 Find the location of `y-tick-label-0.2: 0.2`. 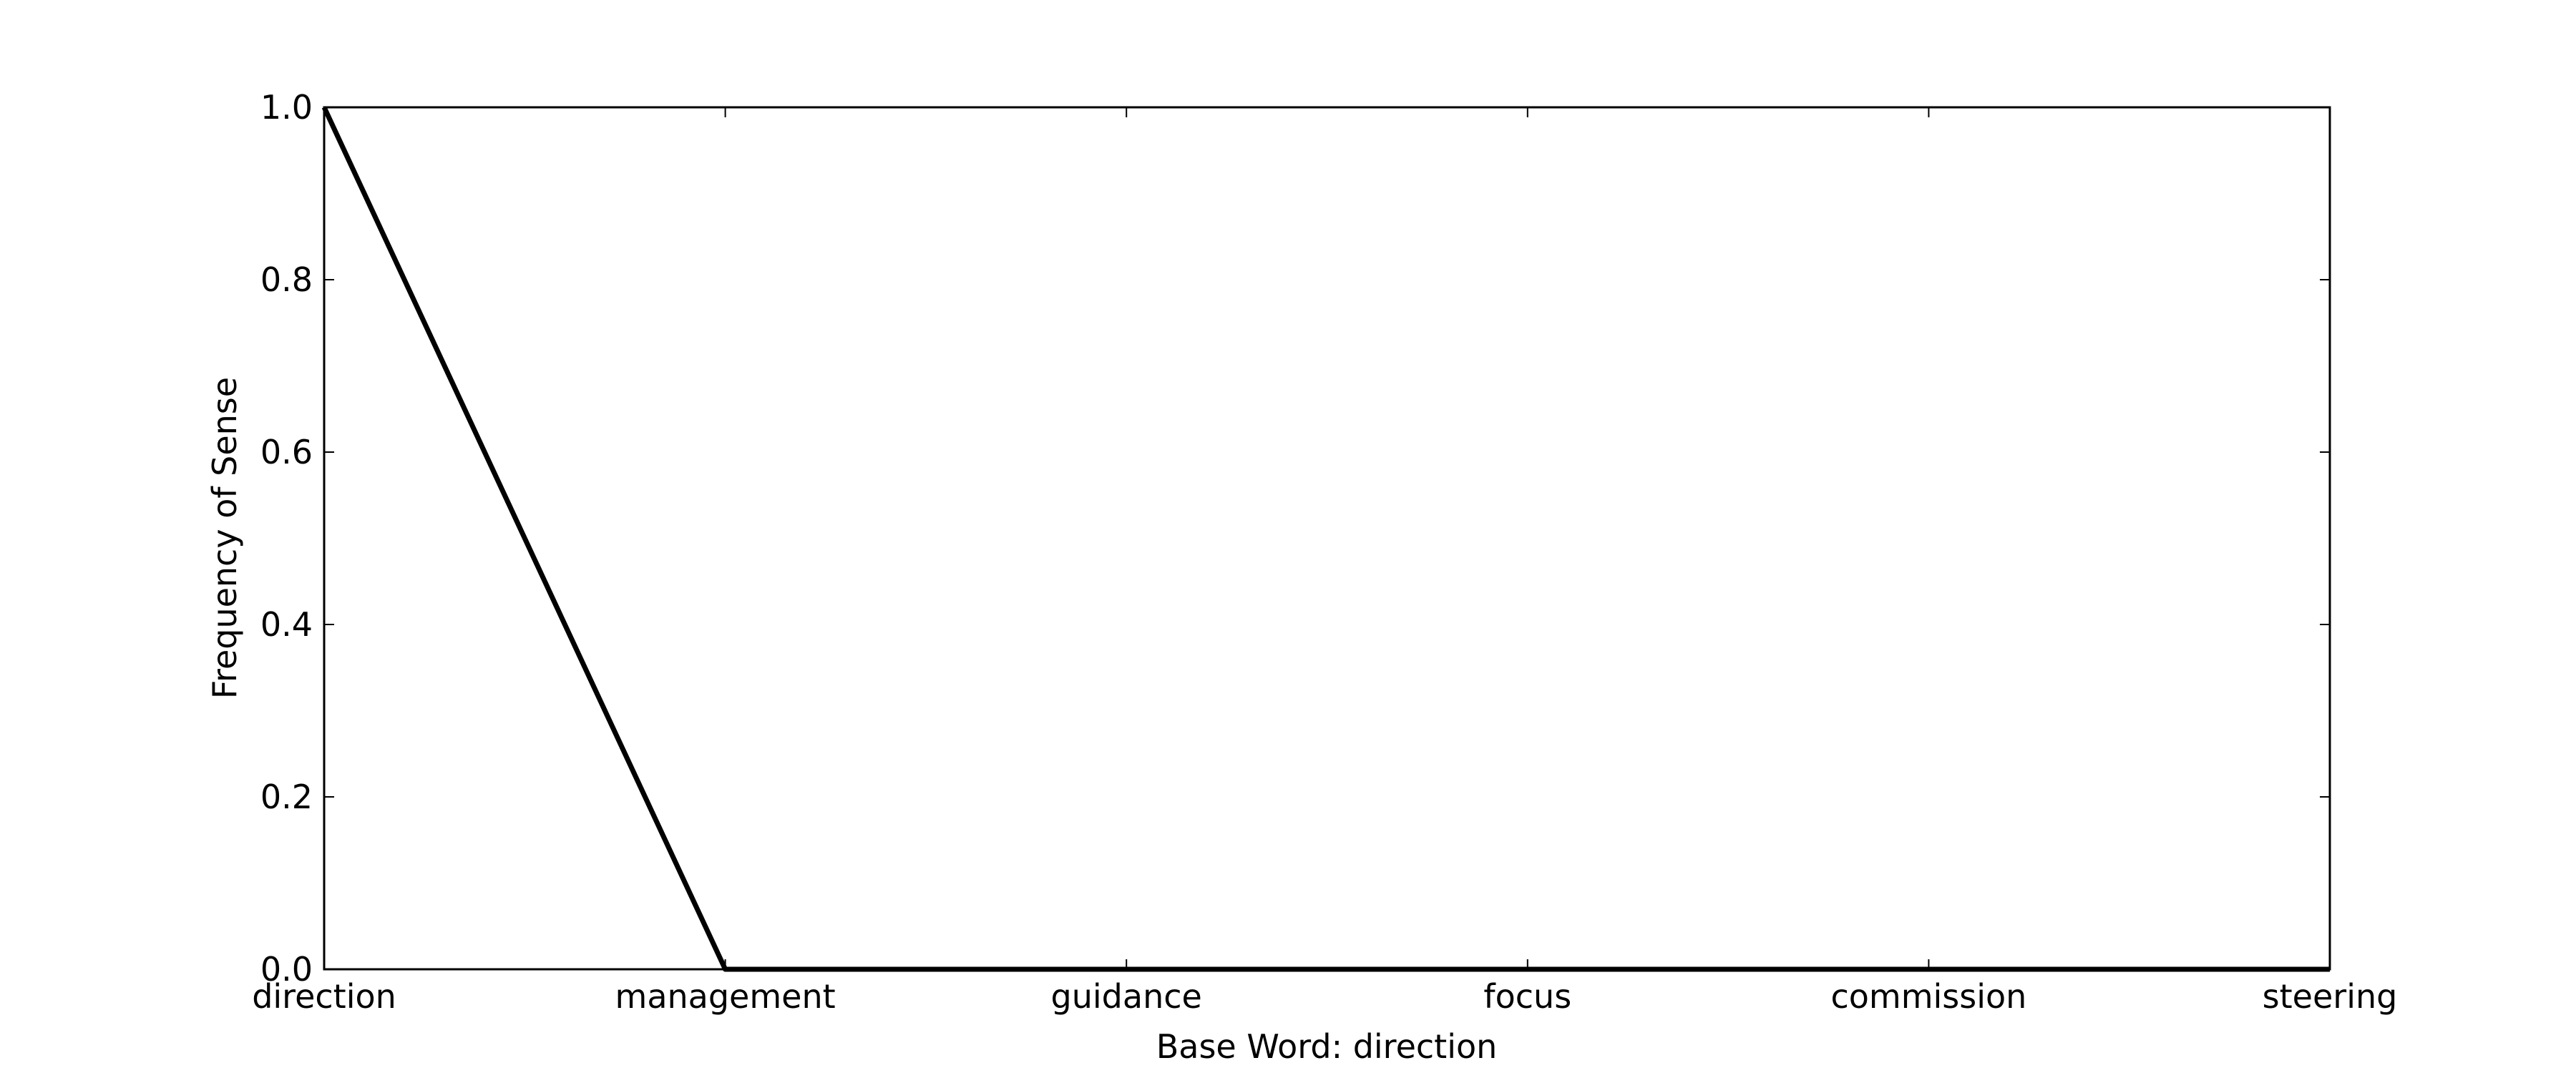

y-tick-label-0.2: 0.2 is located at coordinates (286, 797).